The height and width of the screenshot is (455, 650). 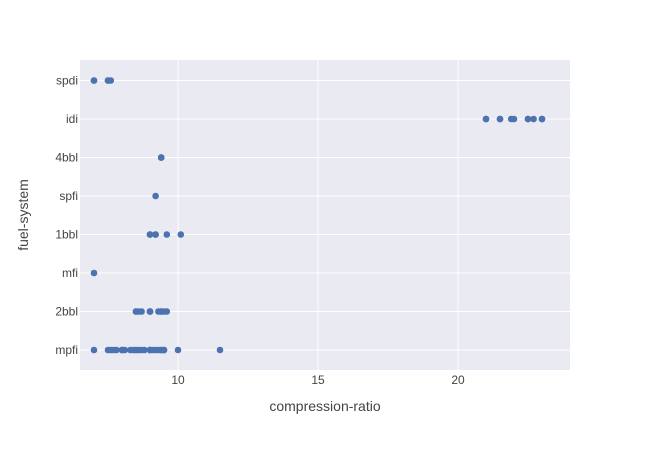 I want to click on y-tick-label: spfi, so click(x=68, y=196).